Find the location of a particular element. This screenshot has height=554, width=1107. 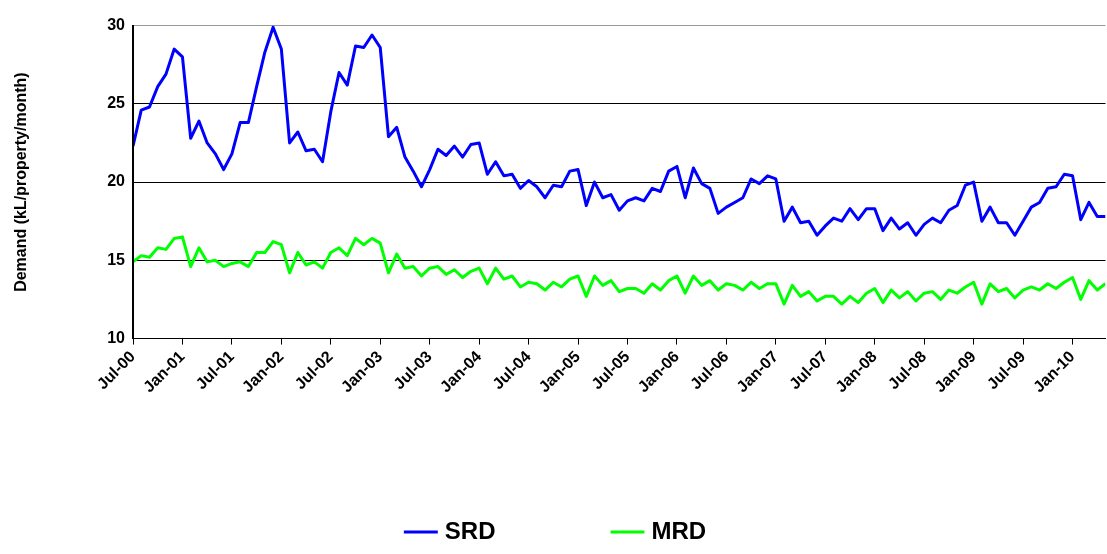

legend-label: SRD is located at coordinates (470, 530).